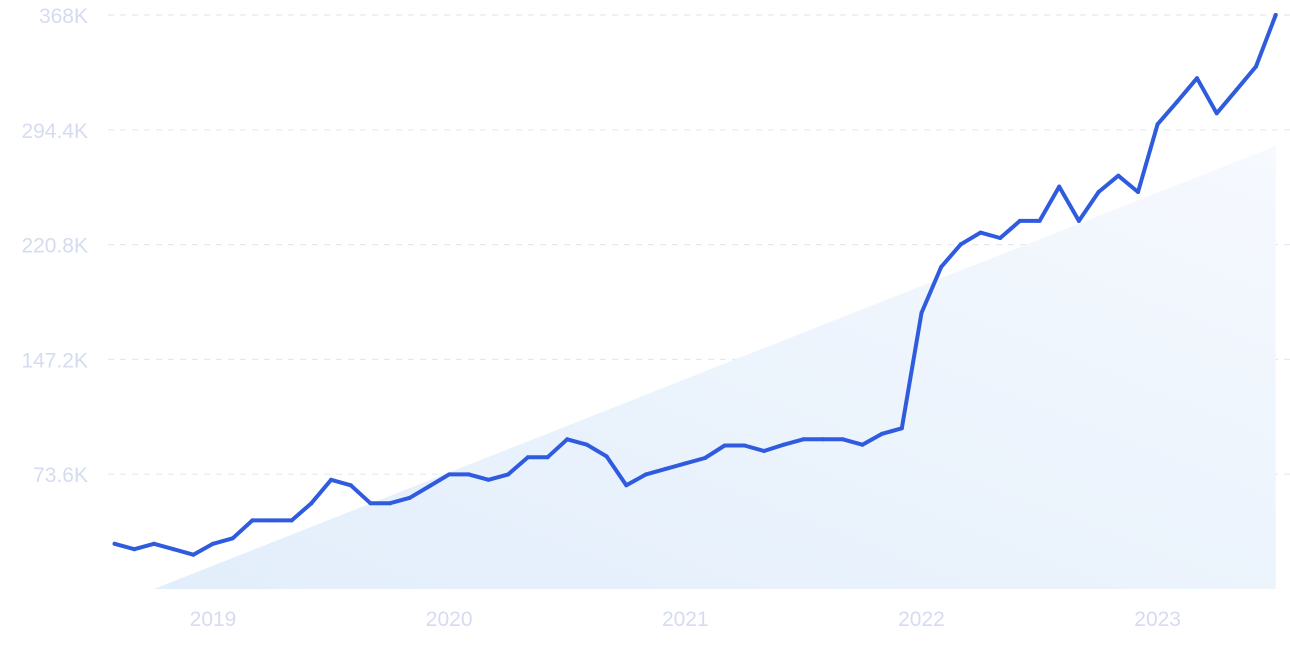 The width and height of the screenshot is (1290, 645). What do you see at coordinates (449, 619) in the screenshot?
I see `x-tick-label: 2020` at bounding box center [449, 619].